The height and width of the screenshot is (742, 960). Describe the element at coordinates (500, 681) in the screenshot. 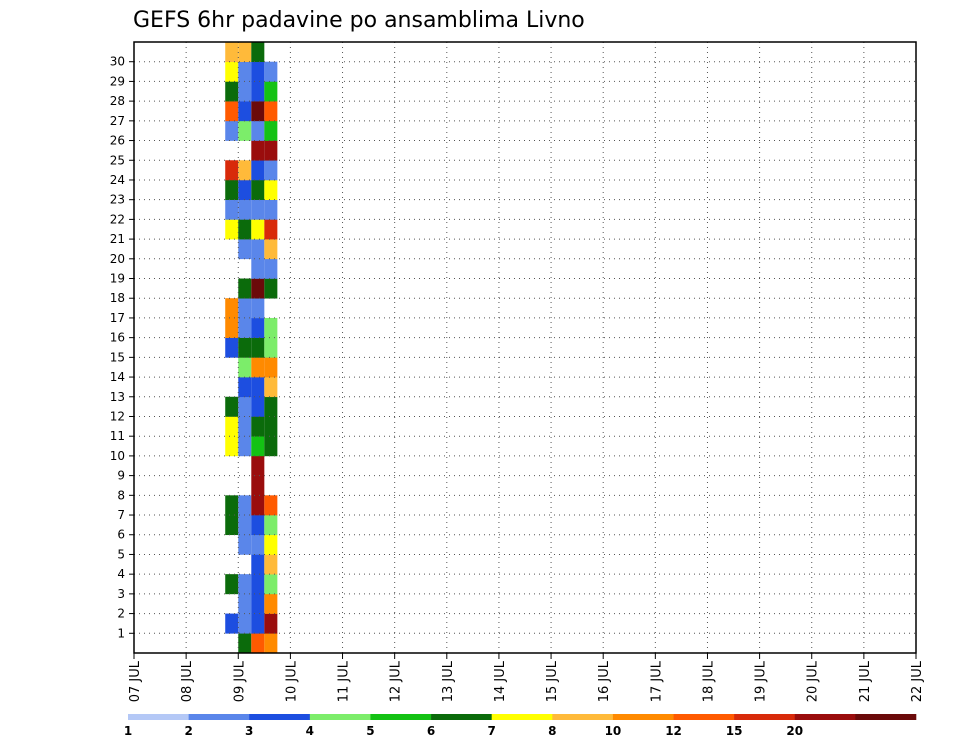

I see `x-tick-label: 14 JUL` at that location.